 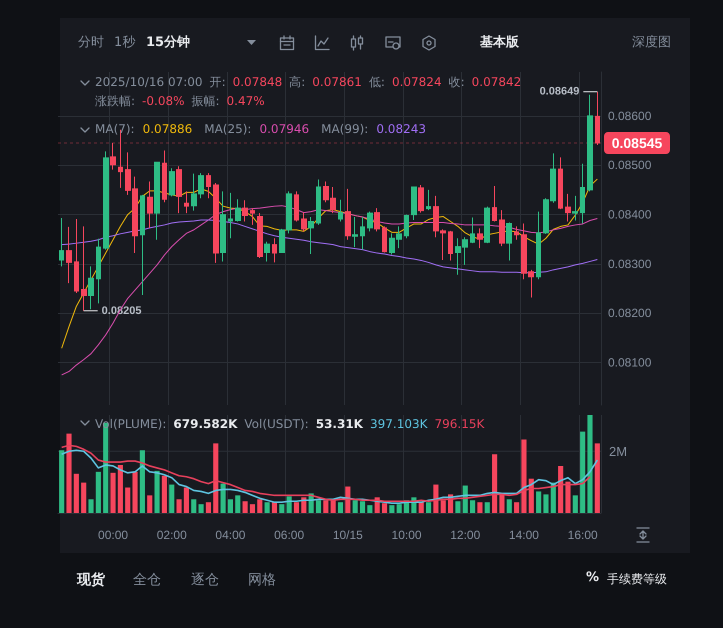 I want to click on text: 现货, so click(x=91, y=580).